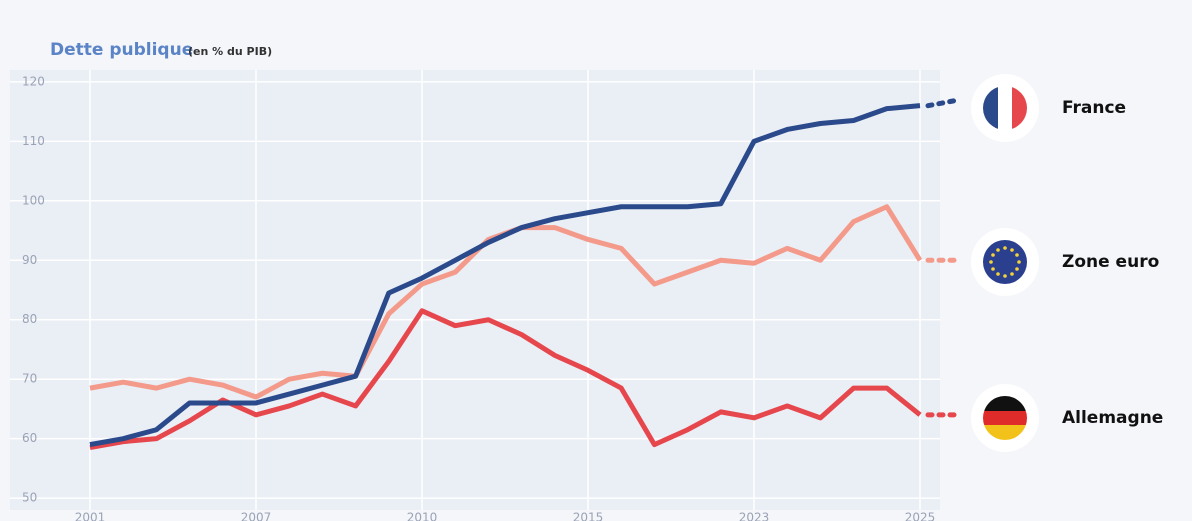  Describe the element at coordinates (1112, 418) in the screenshot. I see `legend-label: Allemagne` at that location.